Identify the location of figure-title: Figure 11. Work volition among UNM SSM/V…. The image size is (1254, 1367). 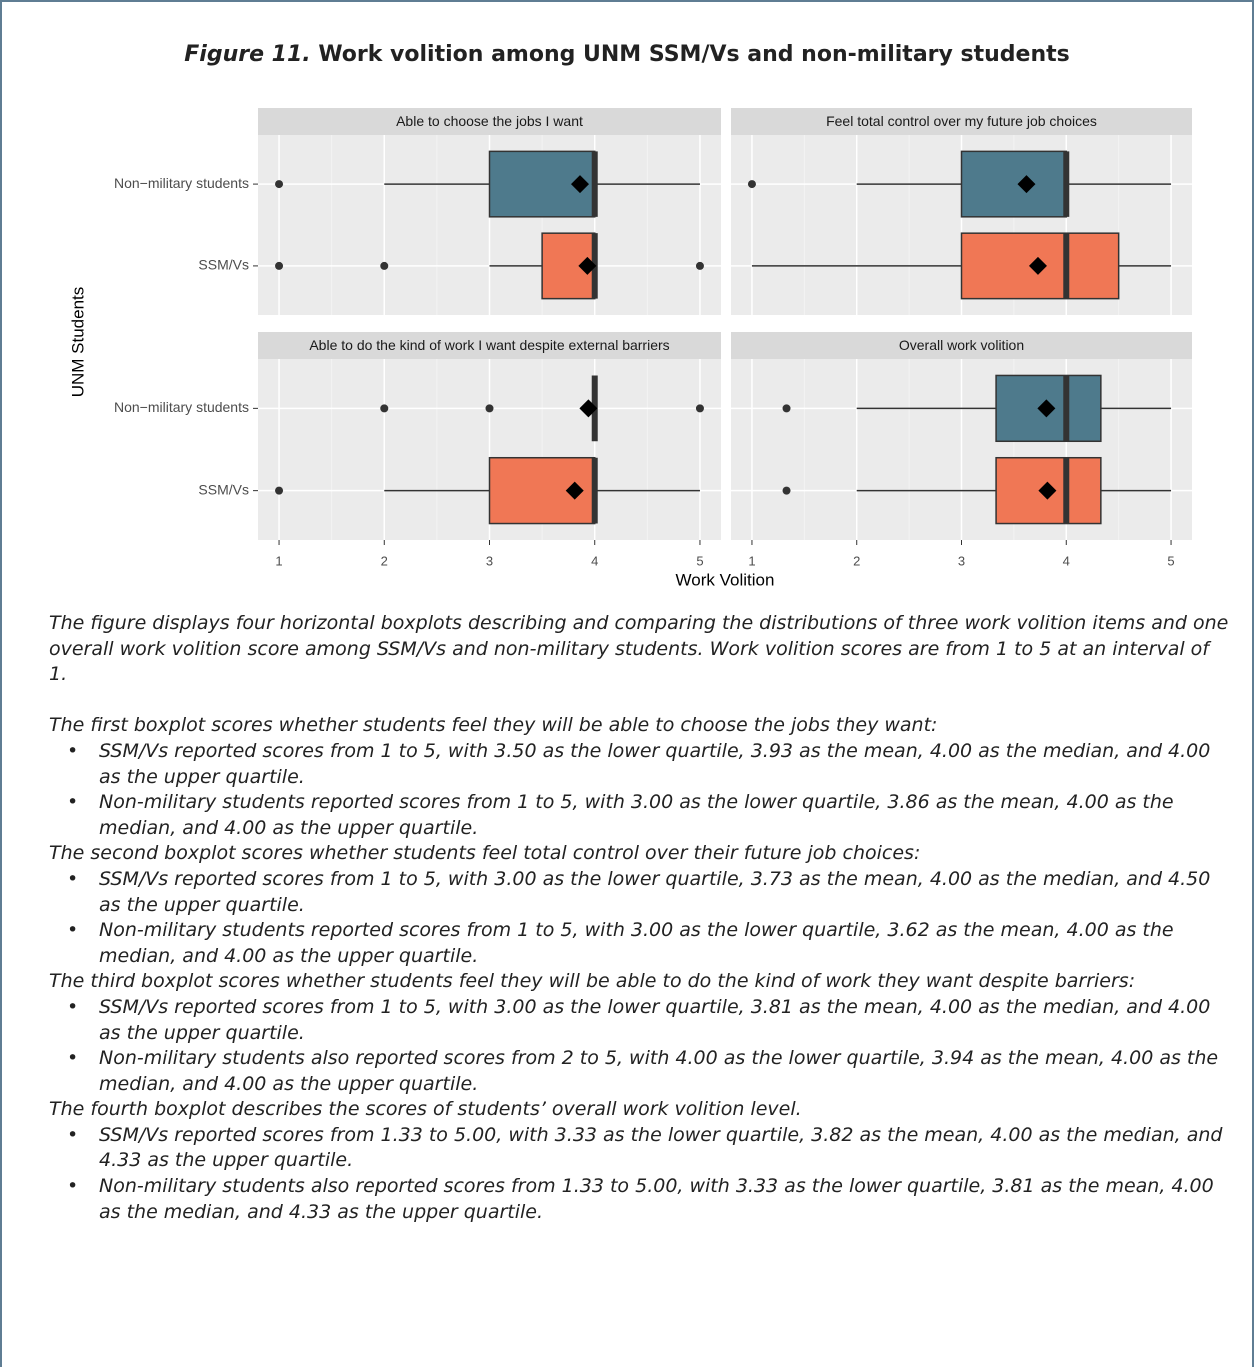
(627, 54).